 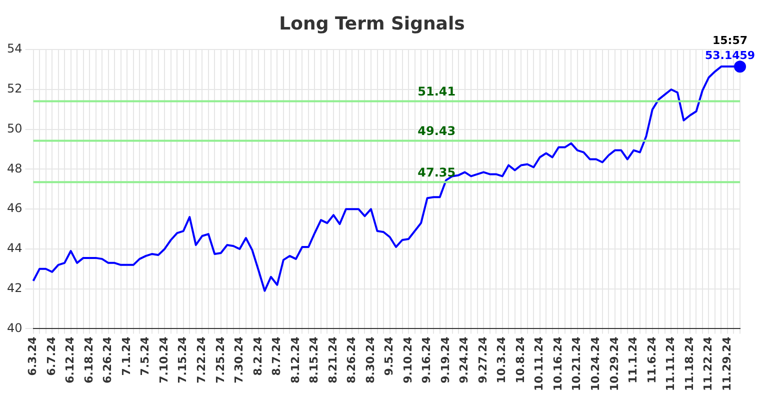 What do you see at coordinates (14, 287) in the screenshot?
I see `y-tick-label: 42` at bounding box center [14, 287].